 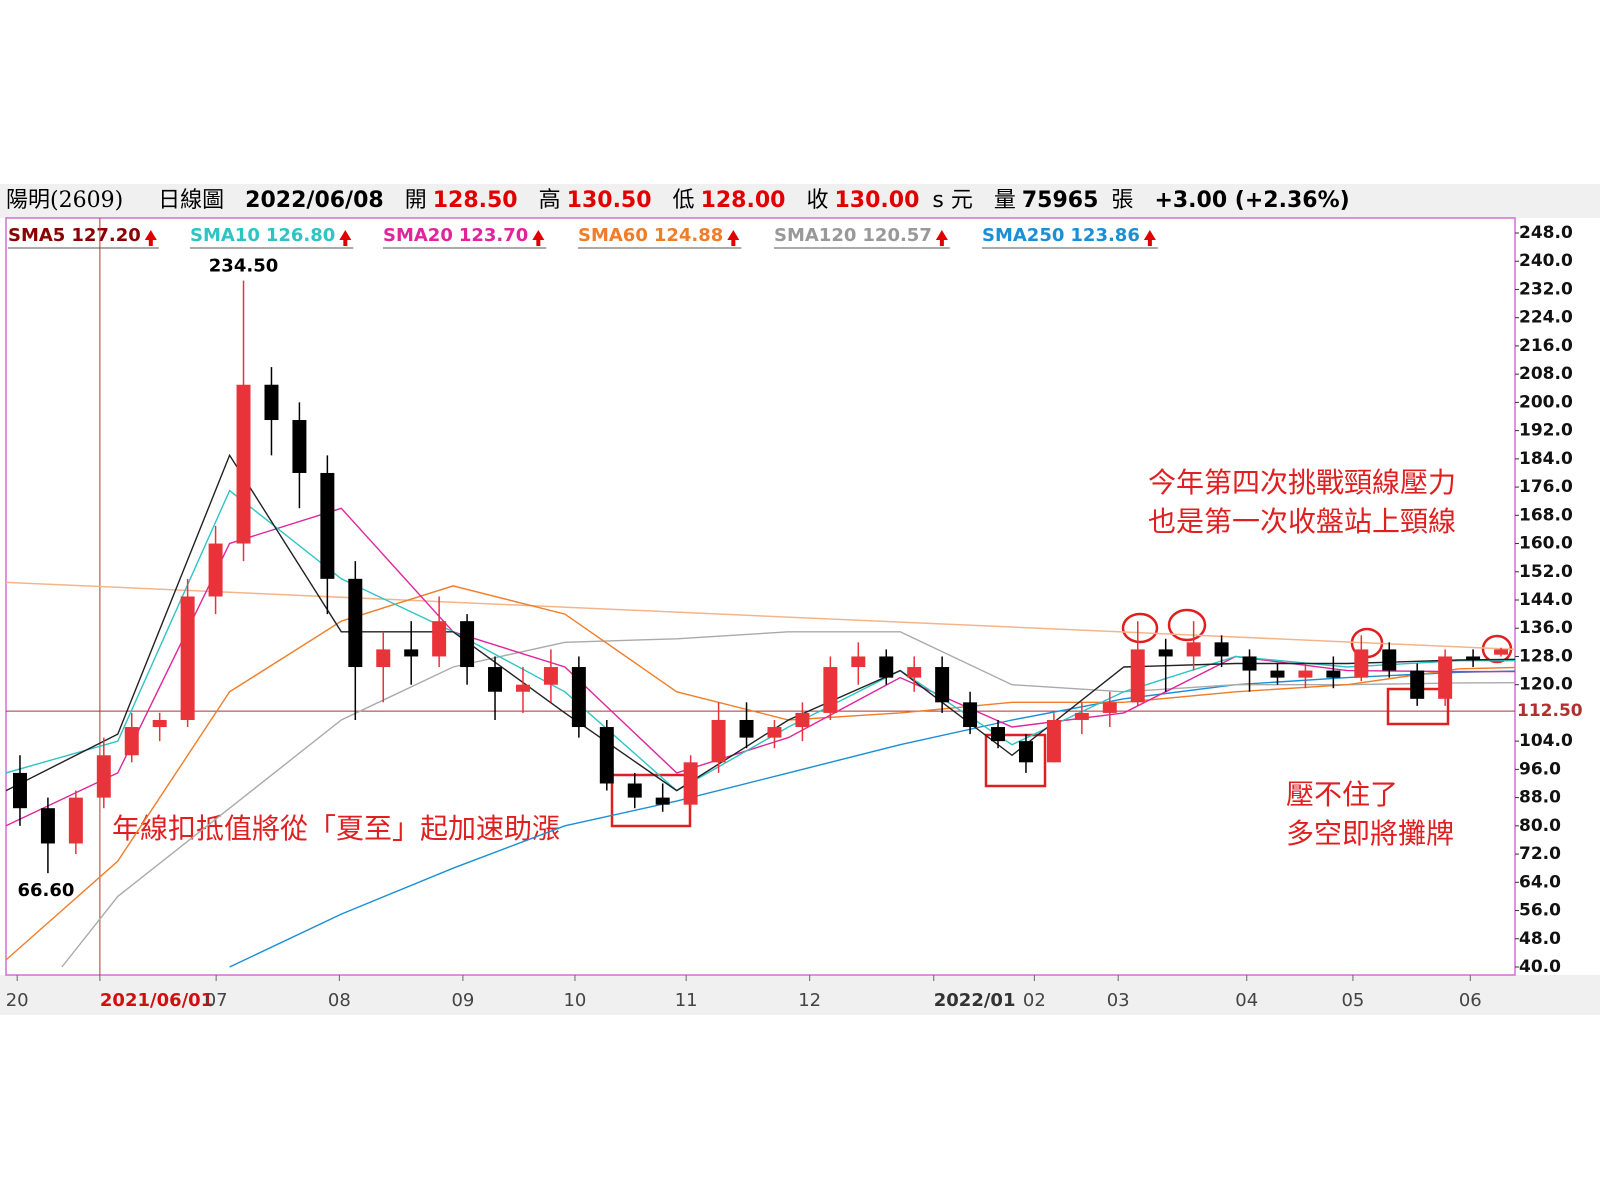 What do you see at coordinates (1140, 628) in the screenshot?
I see `highlight-circle` at bounding box center [1140, 628].